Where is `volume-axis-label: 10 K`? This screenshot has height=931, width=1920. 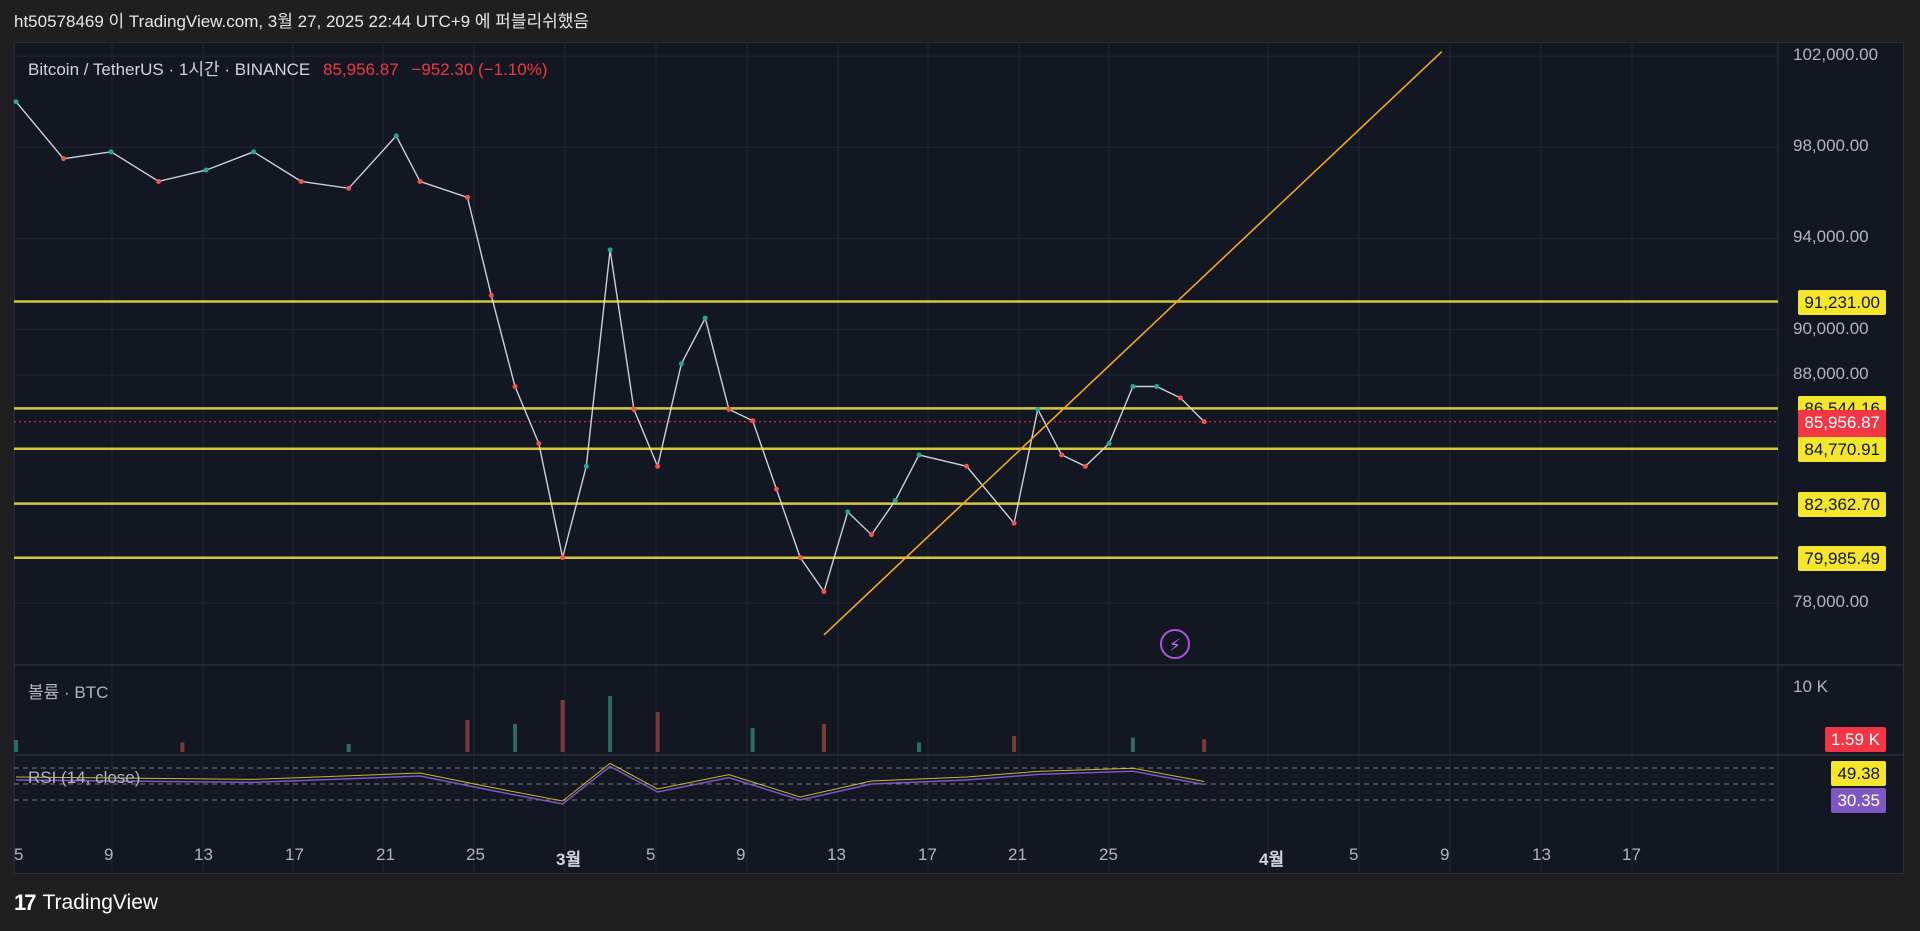 volume-axis-label: 10 K is located at coordinates (1810, 686).